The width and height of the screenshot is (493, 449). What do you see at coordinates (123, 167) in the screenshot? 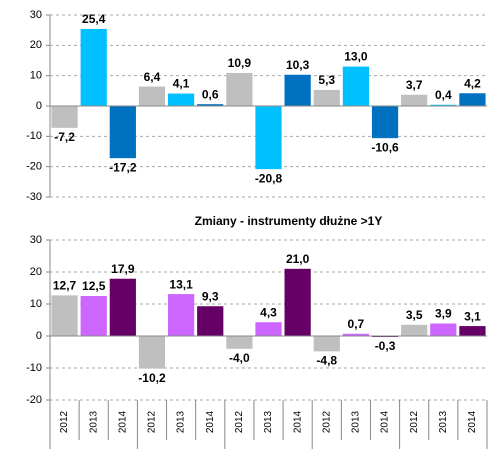
I see `value-label: -17,2` at bounding box center [123, 167].